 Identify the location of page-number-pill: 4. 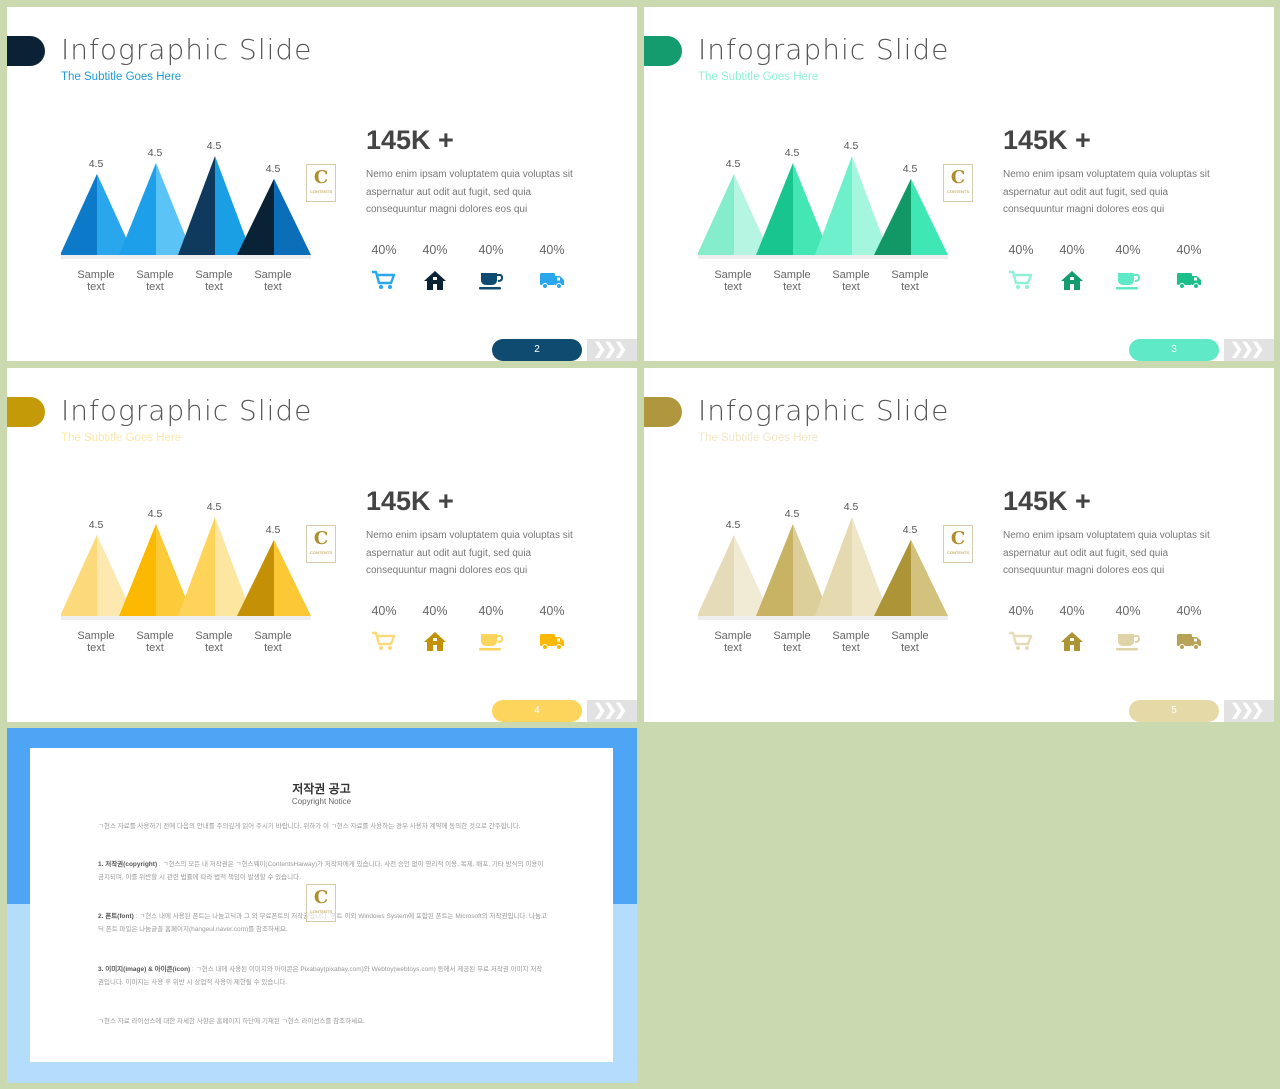
(537, 711).